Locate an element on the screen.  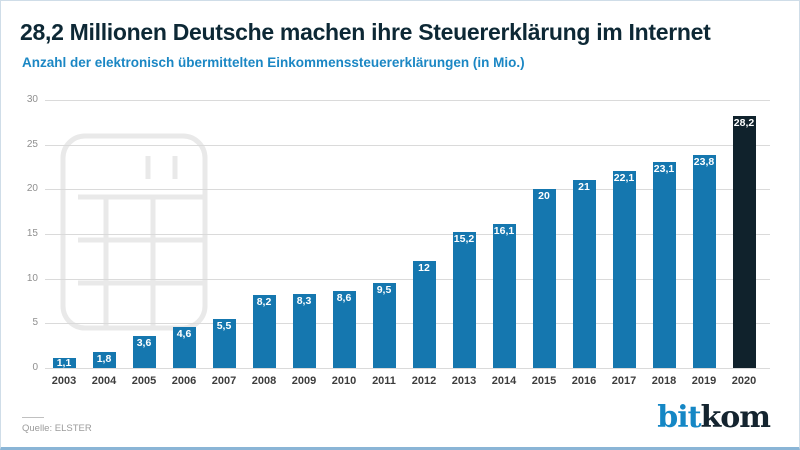
x-axis-tick-label: 2011 is located at coordinates (384, 381).